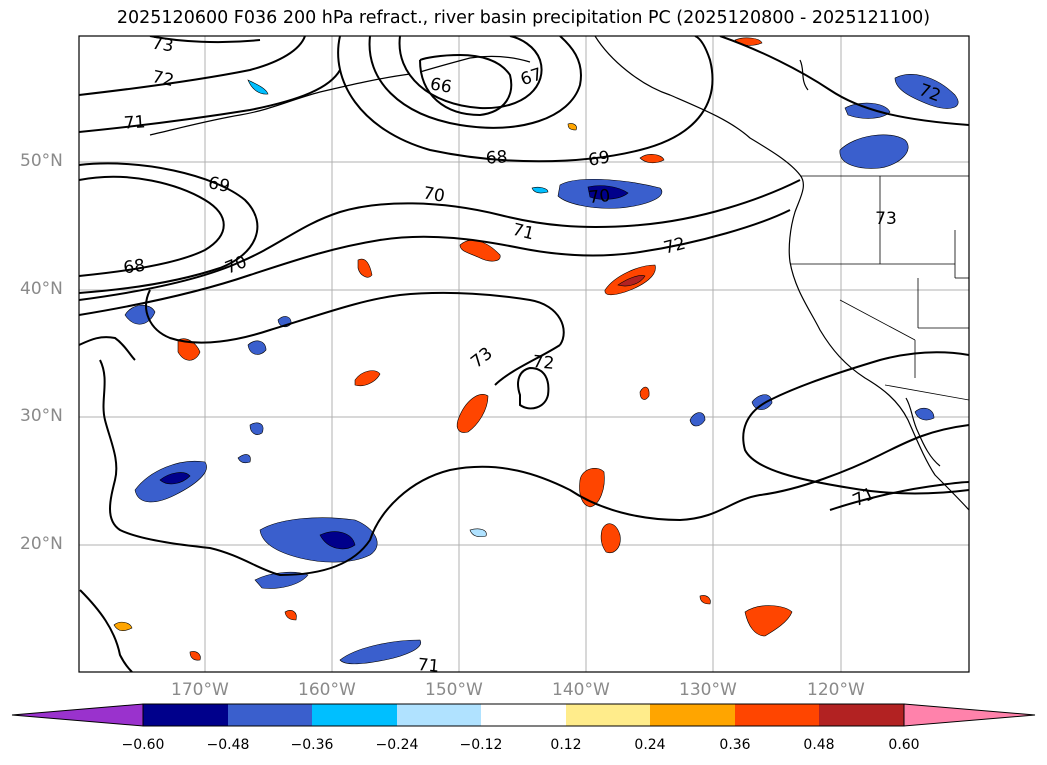 The width and height of the screenshot is (1047, 765). Describe the element at coordinates (454, 690) in the screenshot. I see `lon-label: 150°W` at that location.